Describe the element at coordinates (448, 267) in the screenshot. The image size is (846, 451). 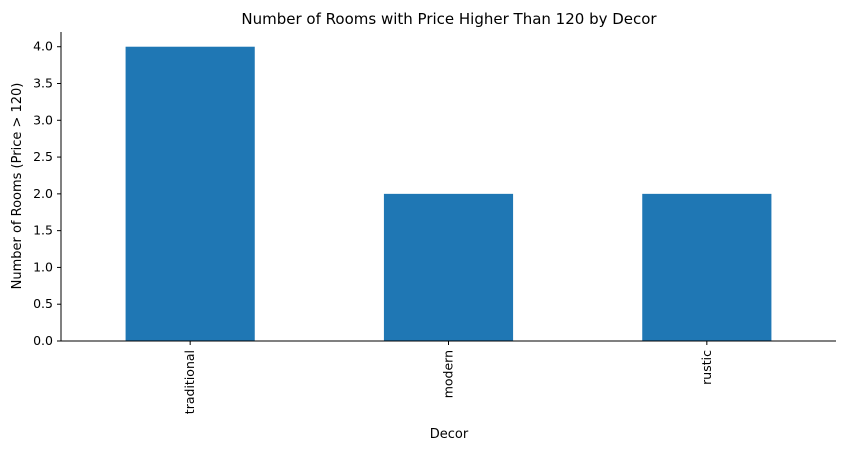
I see `bar-modern` at that location.